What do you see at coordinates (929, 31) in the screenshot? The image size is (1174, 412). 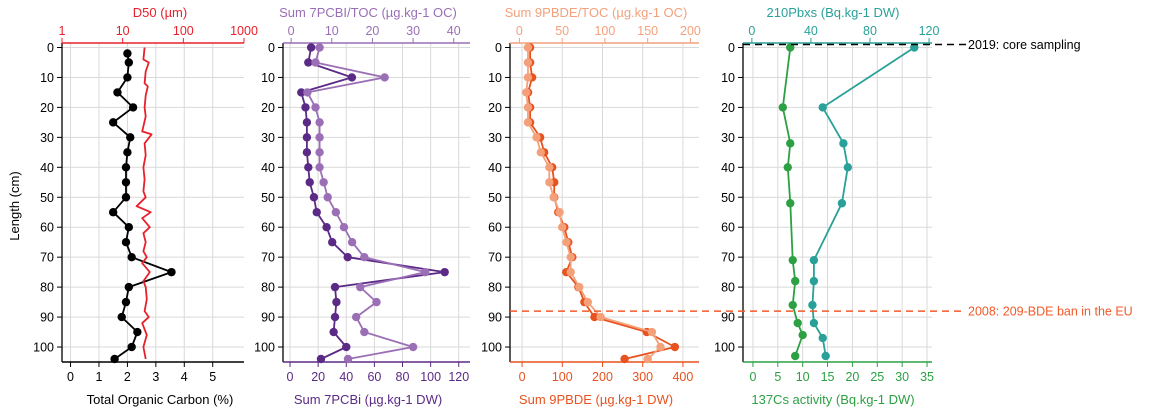 I see `top-axis-tick-label: 120` at bounding box center [929, 31].